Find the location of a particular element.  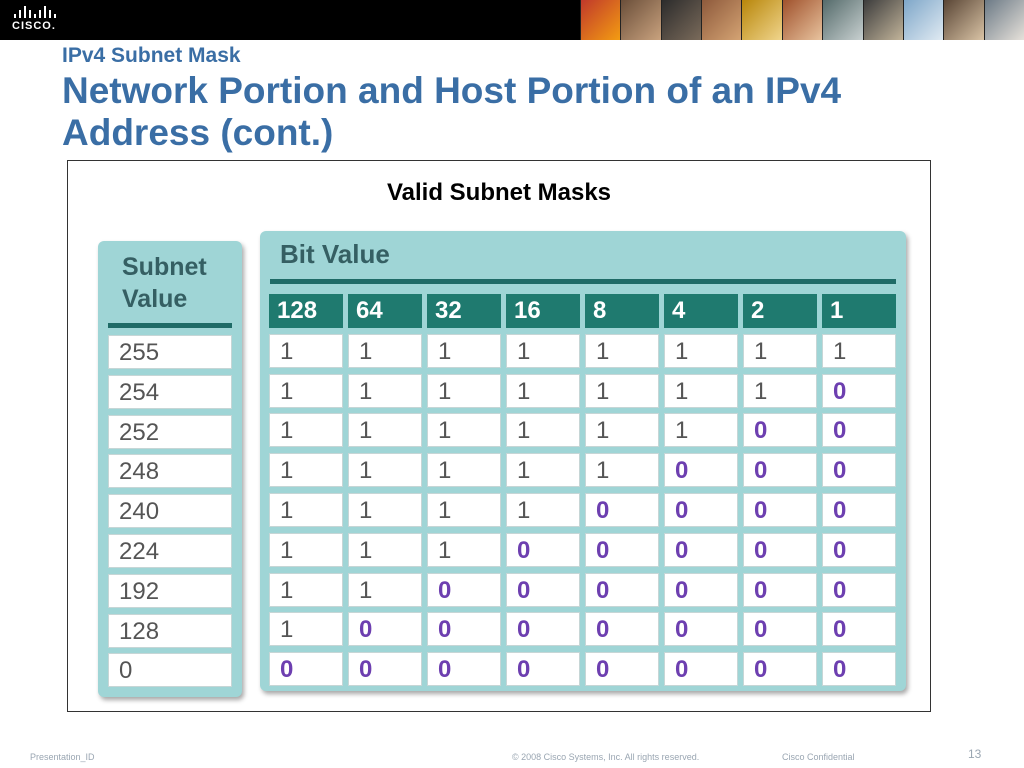

subnet-value-list: 255 254 252 248 240 224 192 128 0 is located at coordinates (170, 514).